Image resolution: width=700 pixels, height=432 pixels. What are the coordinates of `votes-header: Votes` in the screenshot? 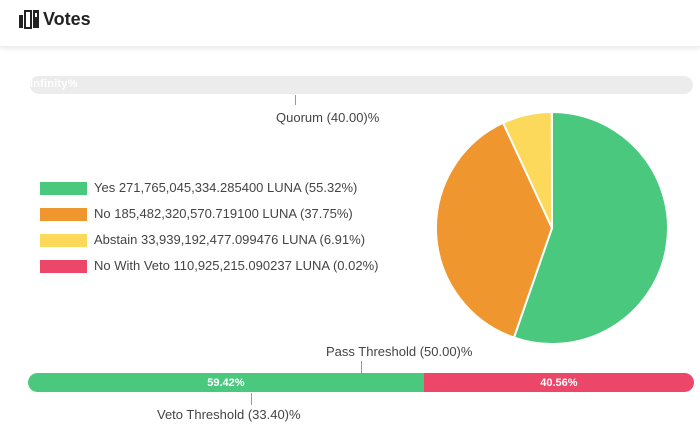 It's located at (350, 23).